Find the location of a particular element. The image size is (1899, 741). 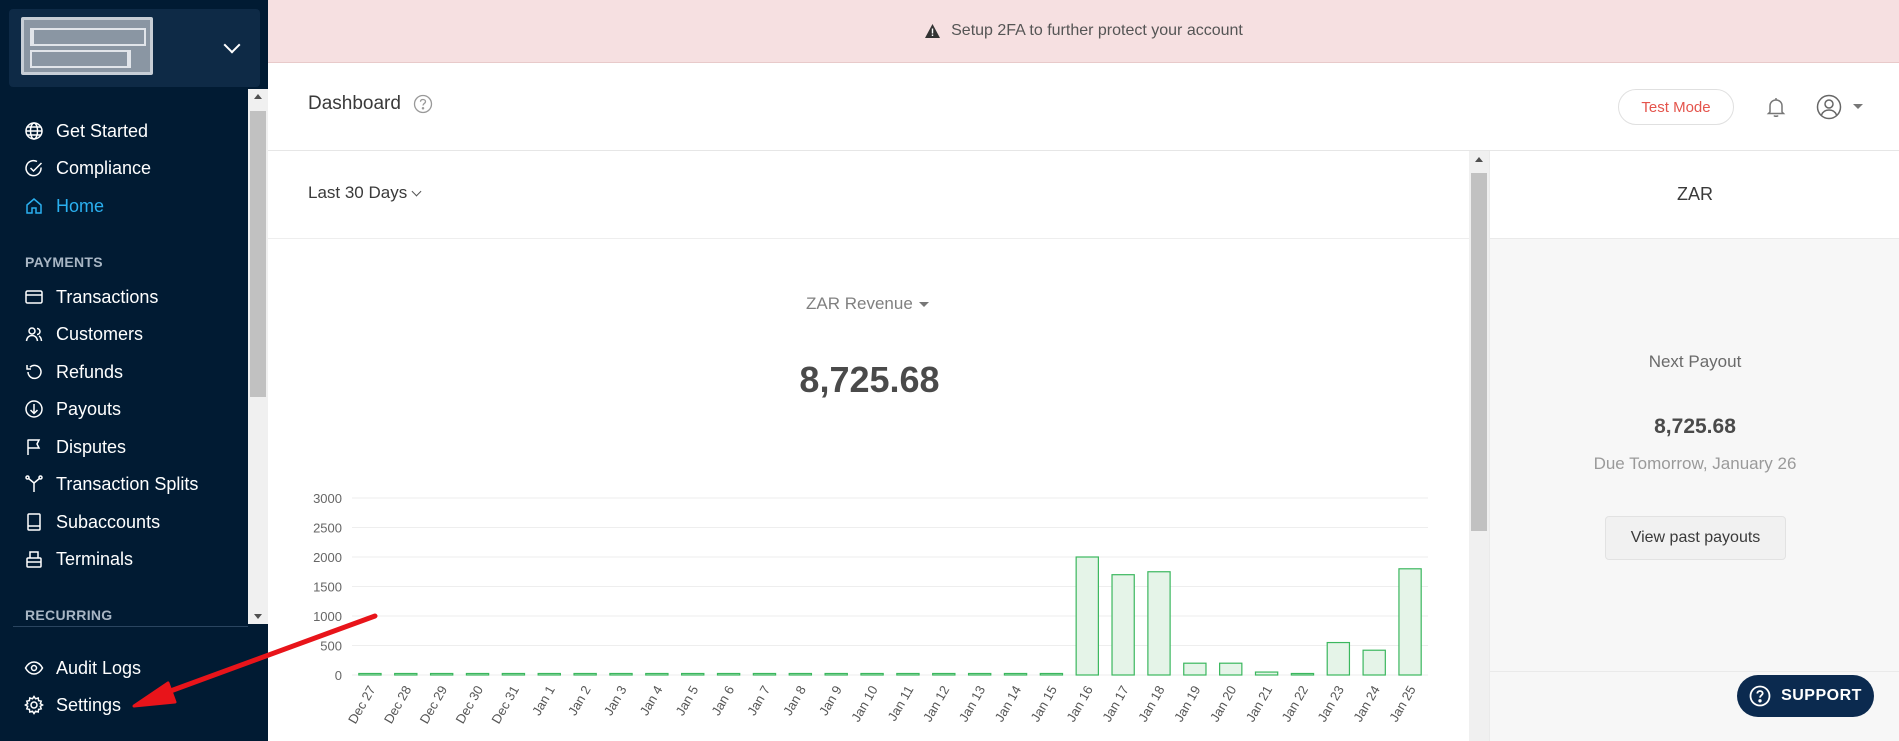

sidebar-item-transaction-splits: Transaction Splits is located at coordinates (111, 484).